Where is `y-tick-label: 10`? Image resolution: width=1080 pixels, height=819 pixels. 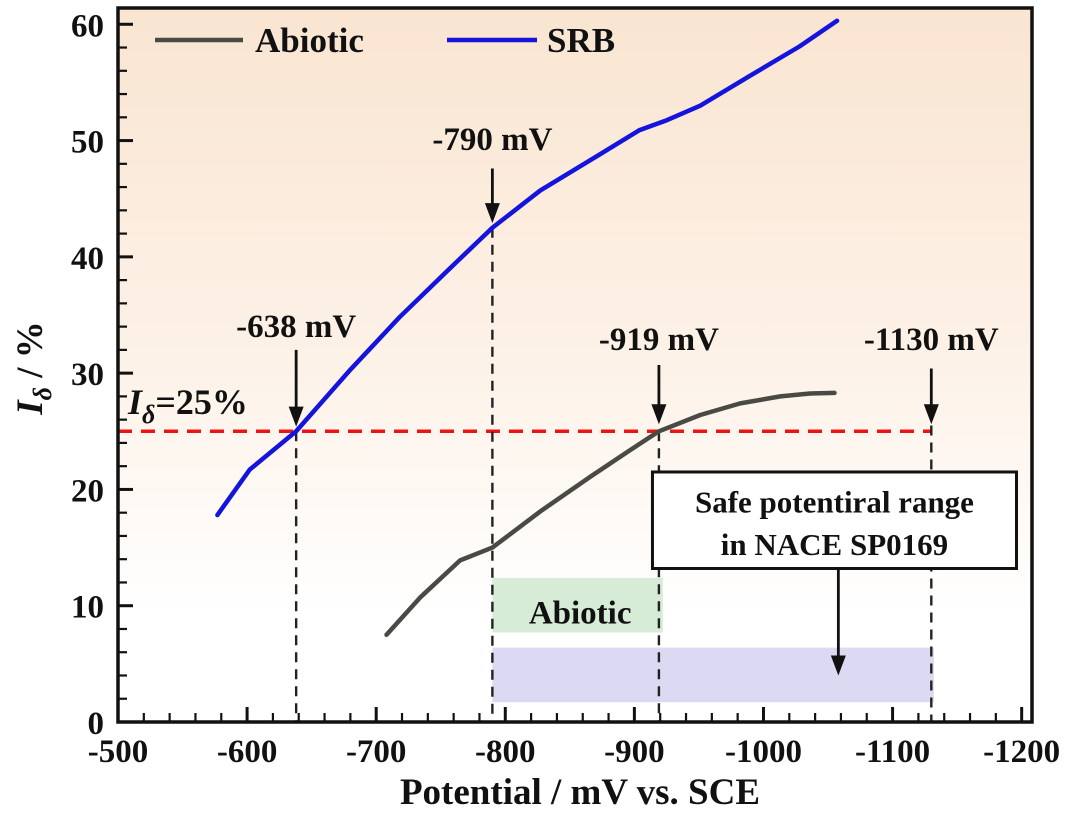
y-tick-label: 10 is located at coordinates (87, 608).